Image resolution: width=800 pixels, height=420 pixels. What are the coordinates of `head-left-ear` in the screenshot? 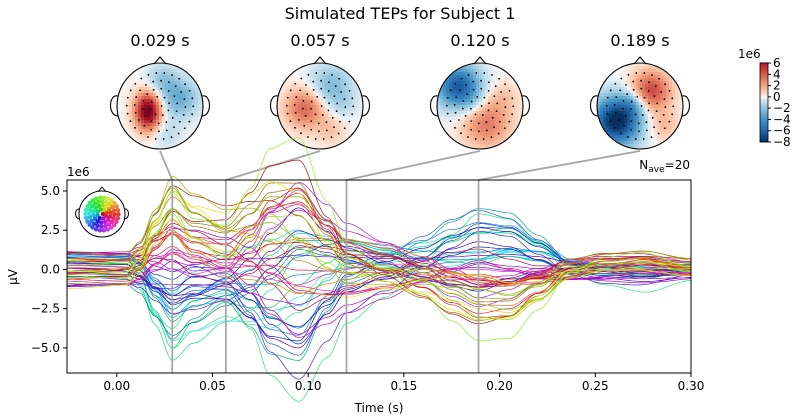 It's located at (434, 106).